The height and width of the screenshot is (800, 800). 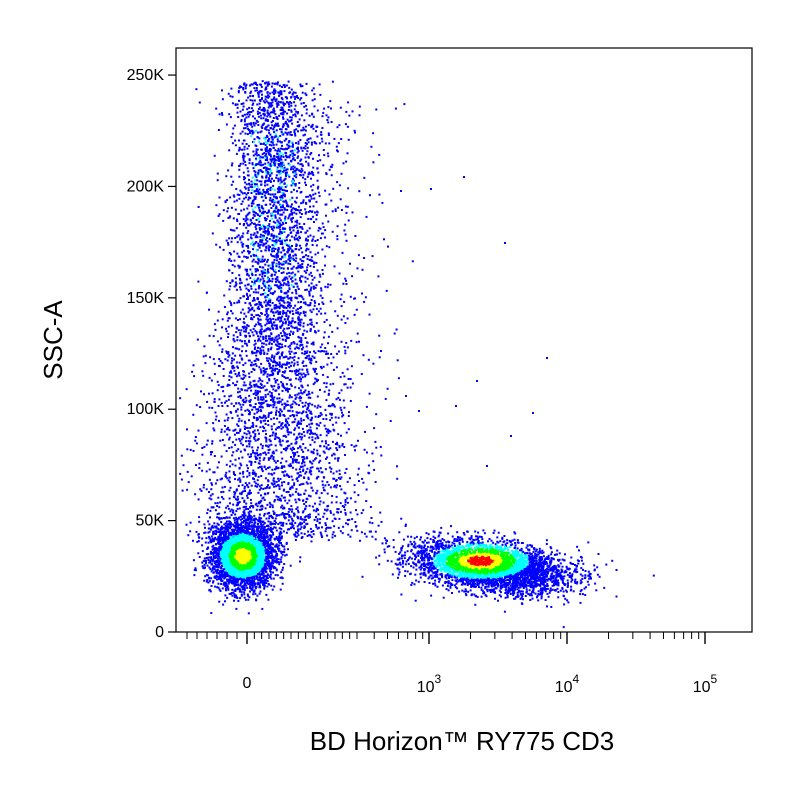 What do you see at coordinates (146, 298) in the screenshot?
I see `y-tick-label: 150K` at bounding box center [146, 298].